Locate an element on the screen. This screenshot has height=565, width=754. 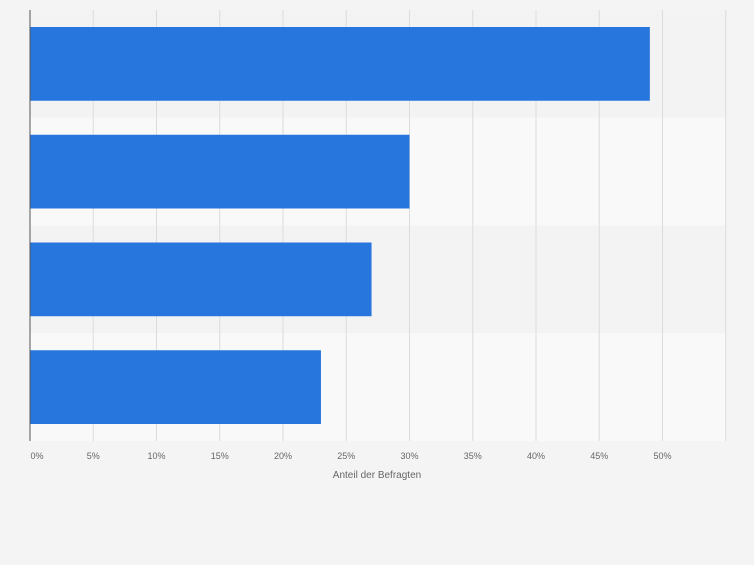
x-tick-label: 20% is located at coordinates (283, 456).